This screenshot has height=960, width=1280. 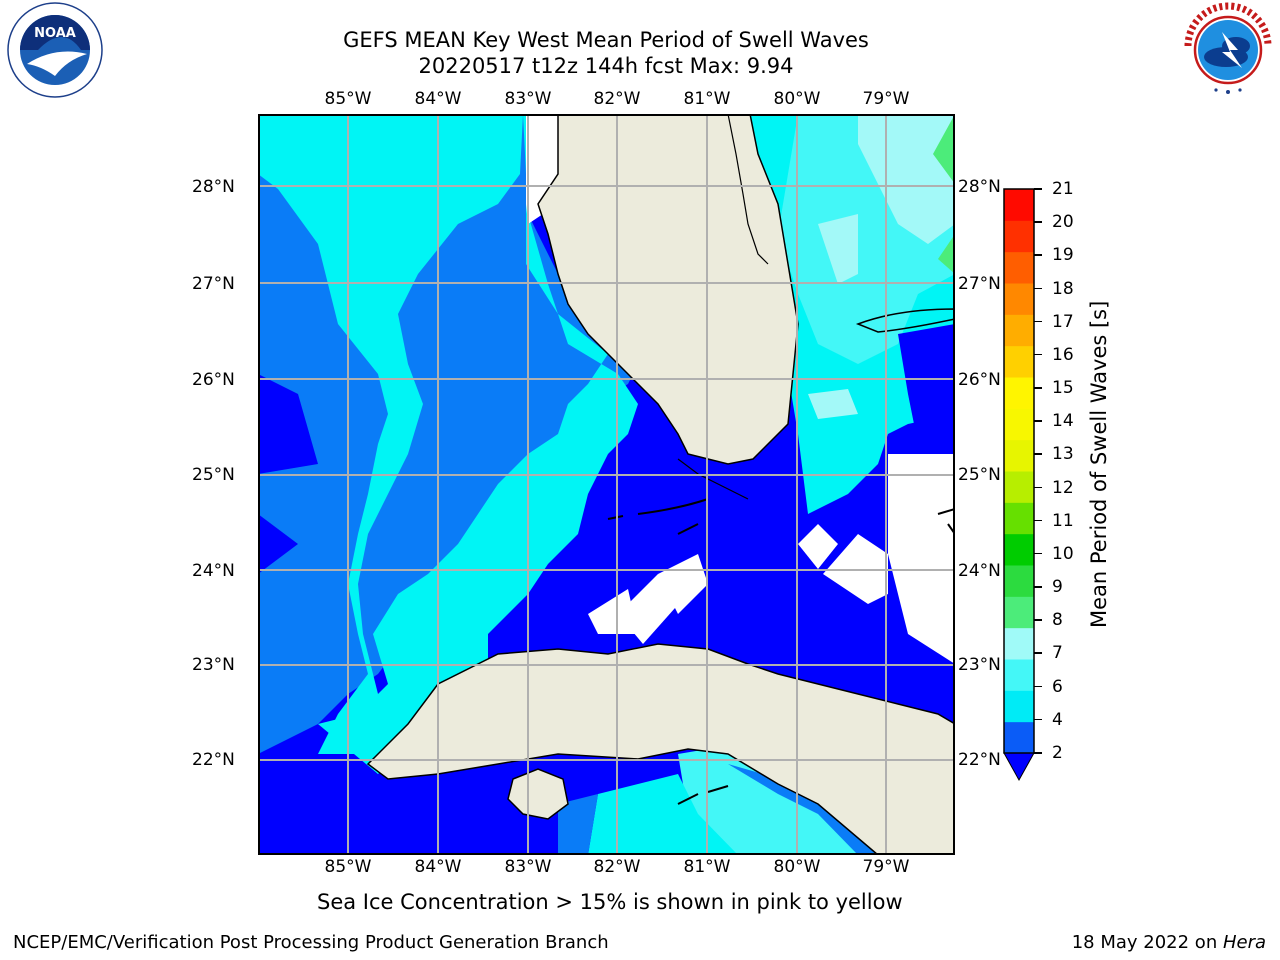 What do you see at coordinates (1063, 487) in the screenshot?
I see `colorbar-tick-label: 12` at bounding box center [1063, 487].